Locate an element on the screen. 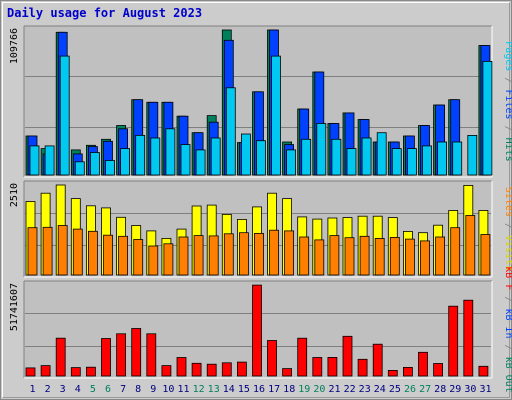 This screenshot has height=400, width=512. x-tick-label: 8 is located at coordinates (138, 389).